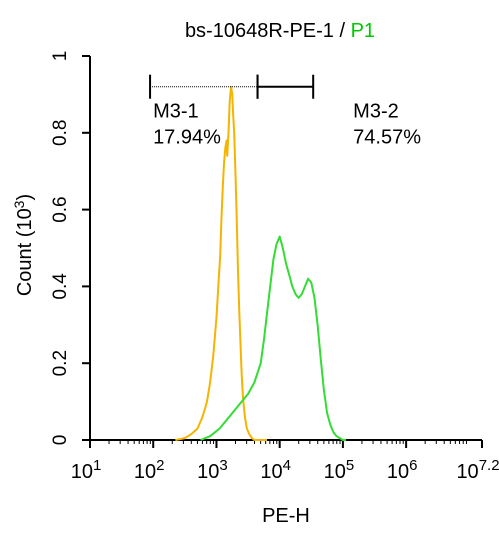 Image resolution: width=499 pixels, height=544 pixels. Describe the element at coordinates (60, 440) in the screenshot. I see `y-tick-label: 0` at that location.